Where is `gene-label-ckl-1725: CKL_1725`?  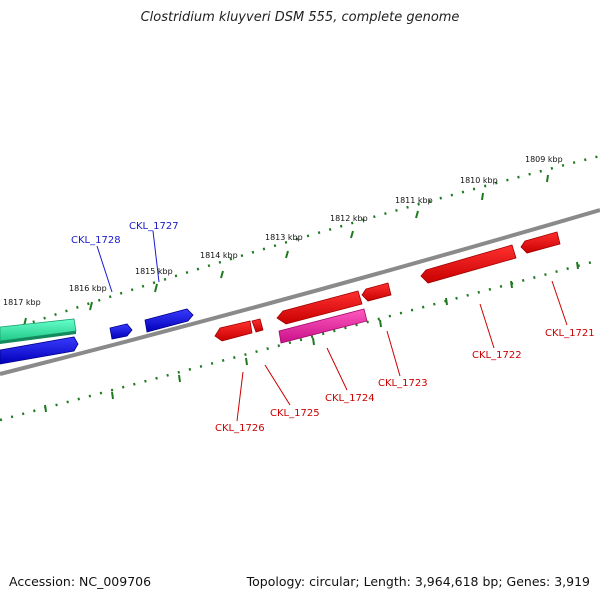 gene-label-ckl-1725: CKL_1725 is located at coordinates (295, 413).